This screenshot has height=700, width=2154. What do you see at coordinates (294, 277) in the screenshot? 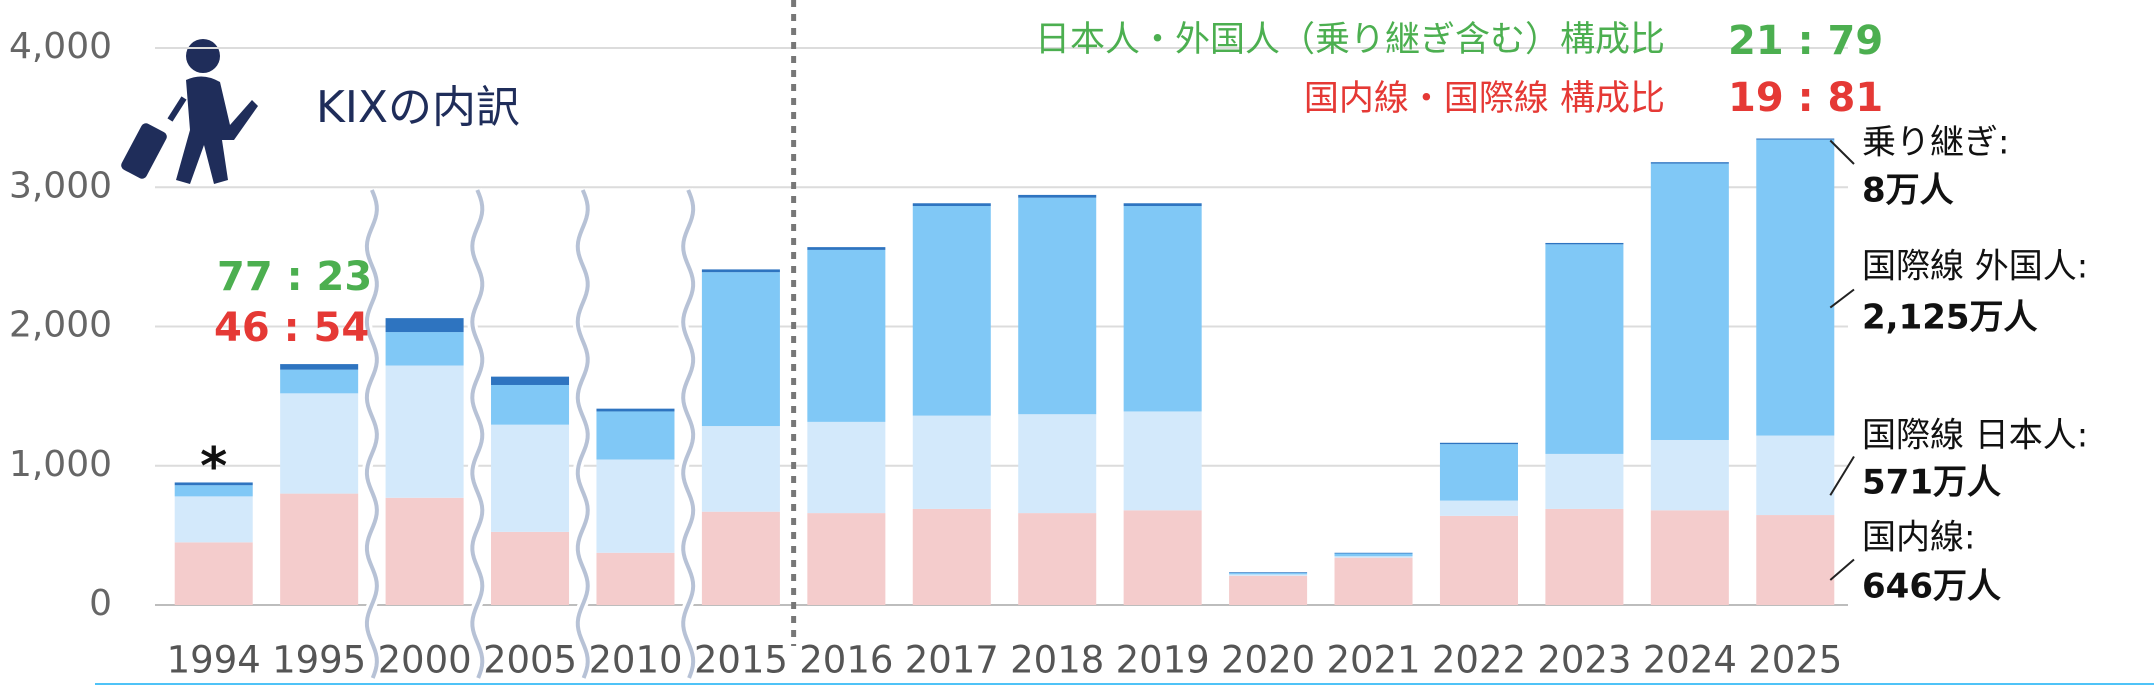
I see `ratio-value: 77 : 23` at bounding box center [294, 277].